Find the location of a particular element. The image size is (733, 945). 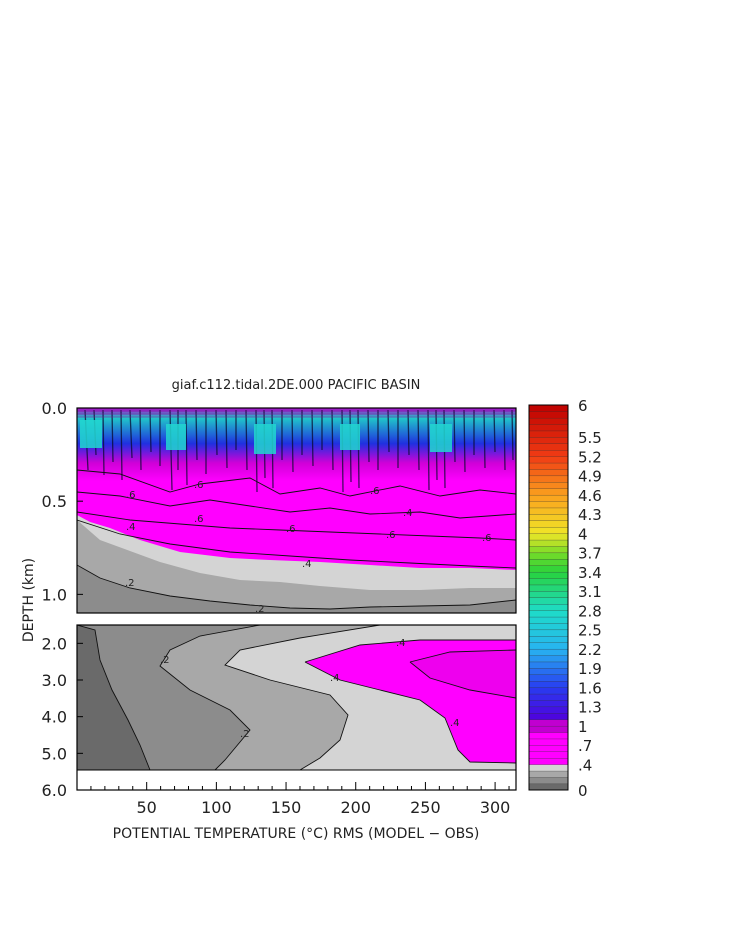

y-tick-label: 5.0 is located at coordinates (54, 753).